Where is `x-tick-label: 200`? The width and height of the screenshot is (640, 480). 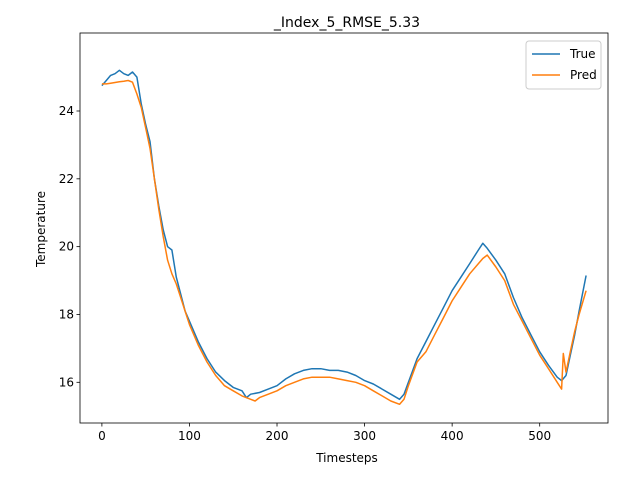 x-tick-label: 200 is located at coordinates (277, 436).